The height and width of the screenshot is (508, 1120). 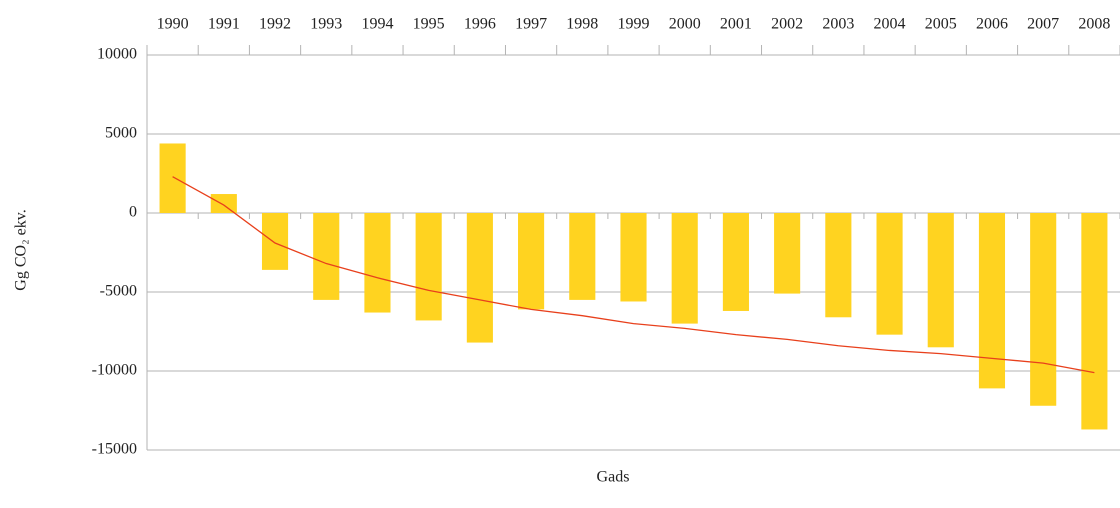 What do you see at coordinates (1094, 24) in the screenshot?
I see `x-tick-label: 2008` at bounding box center [1094, 24].